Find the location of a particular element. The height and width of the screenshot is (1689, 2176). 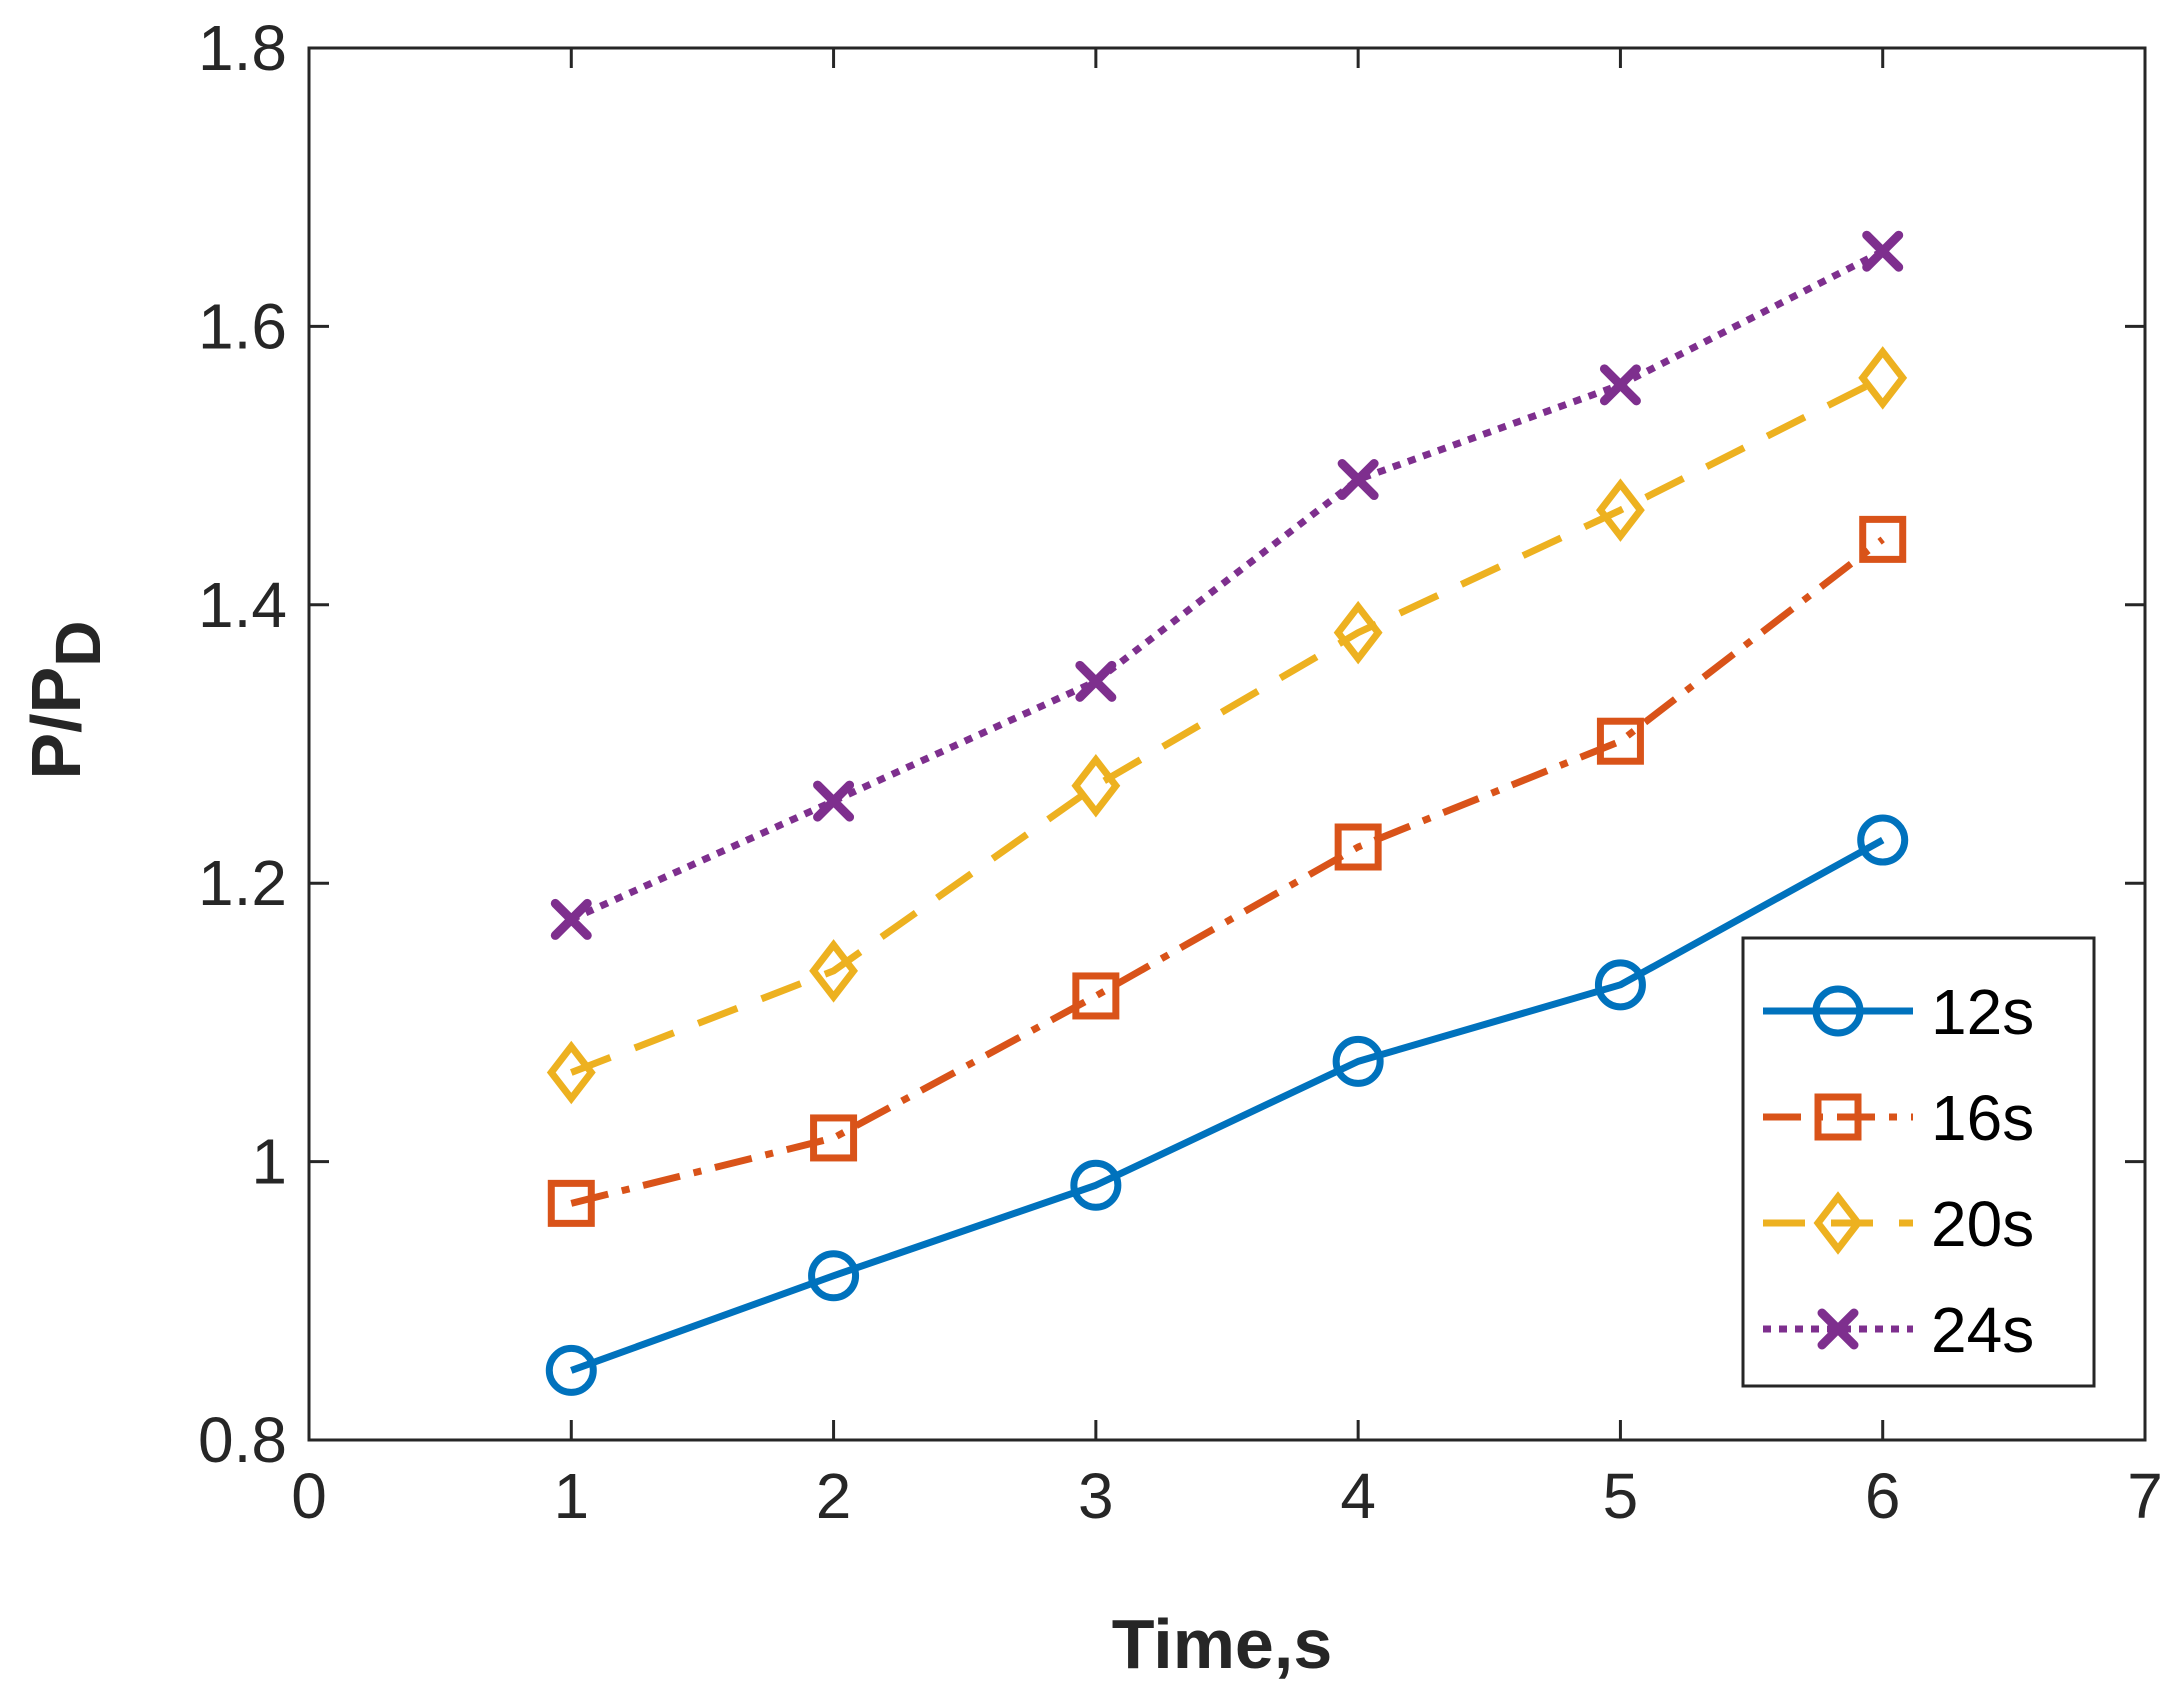

y-axis-title: P/PD is located at coordinates (65, 699).